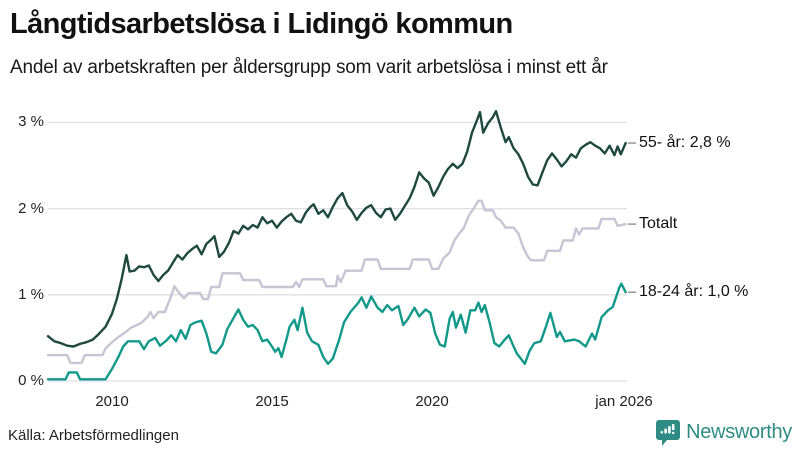  Describe the element at coordinates (694, 292) in the screenshot. I see `series-end-label: 18-24 år: 1,0 %` at that location.